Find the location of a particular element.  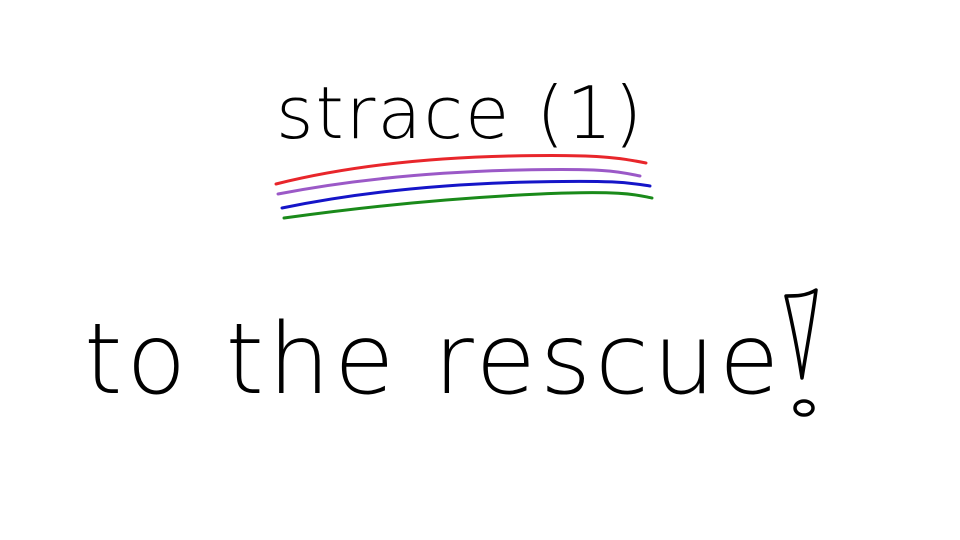

underline-red is located at coordinates (461, 169).